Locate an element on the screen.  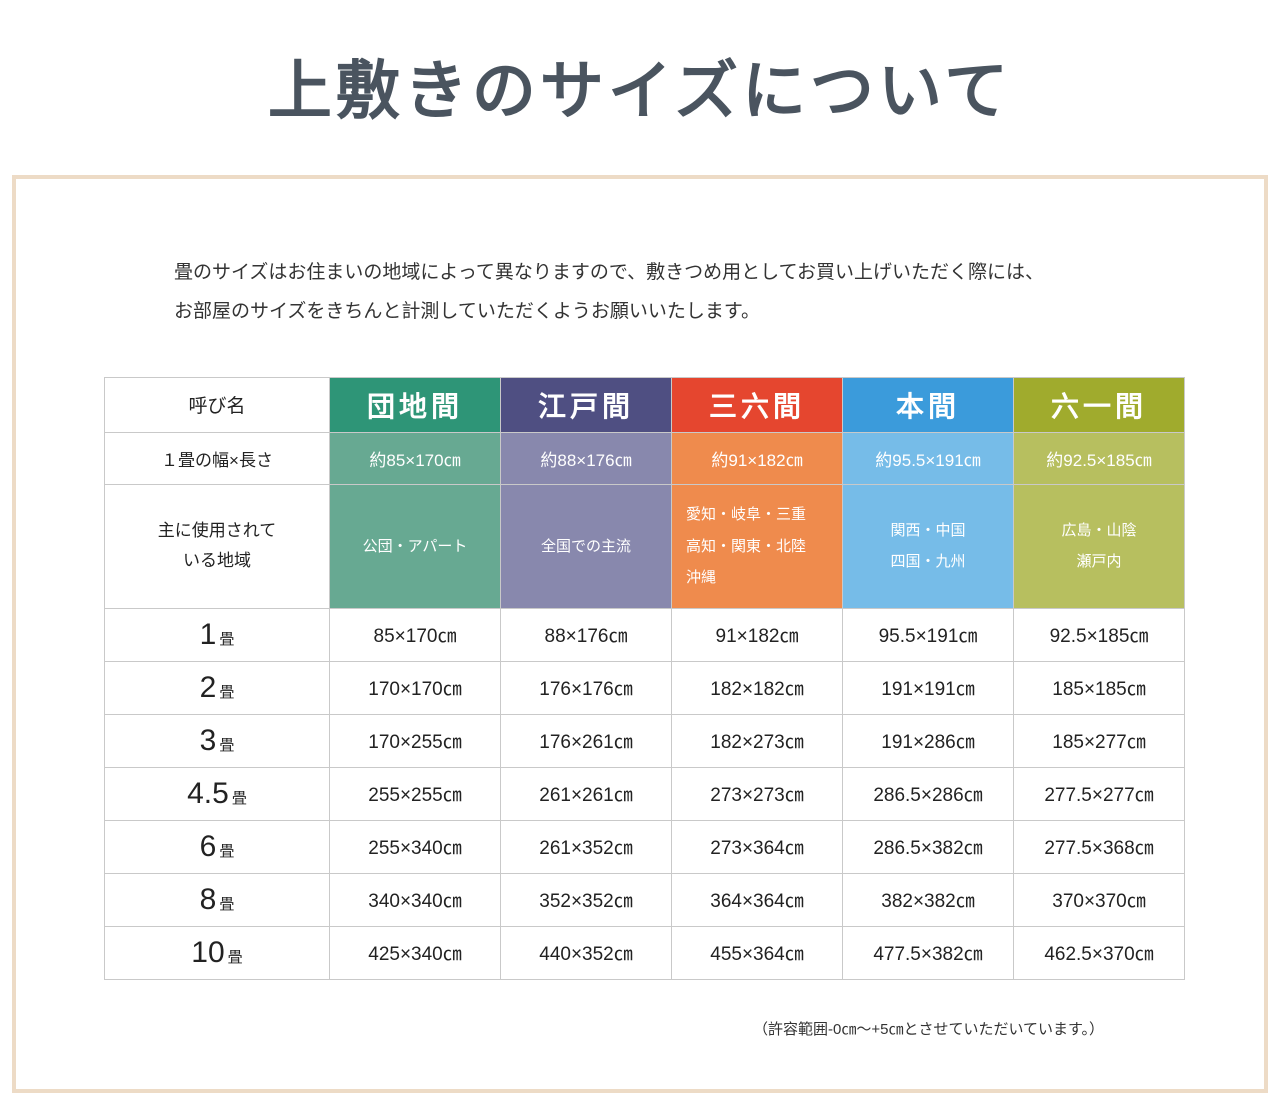
region-3: 愛知・岐阜・三重 高知・関東・北陸 沖縄 is located at coordinates (757, 546).